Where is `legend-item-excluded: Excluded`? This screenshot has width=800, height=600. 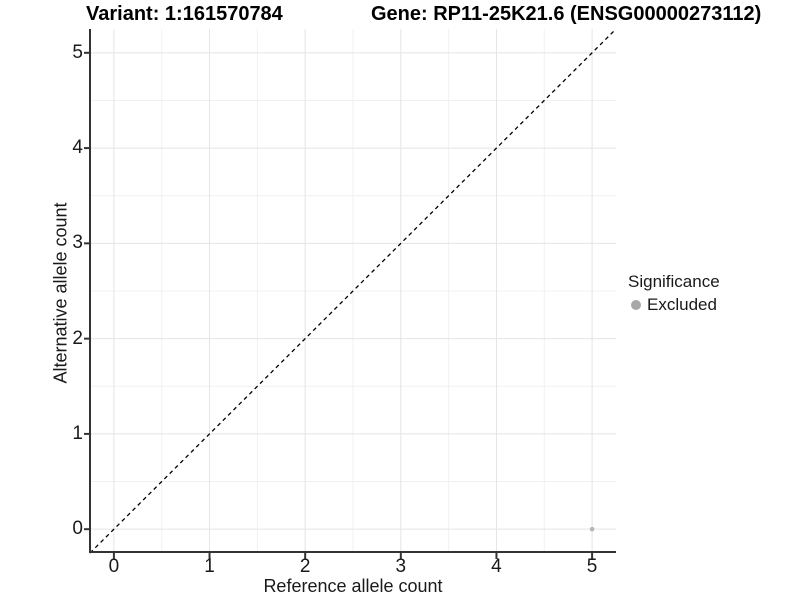
legend-item-excluded: Excluded is located at coordinates (674, 305).